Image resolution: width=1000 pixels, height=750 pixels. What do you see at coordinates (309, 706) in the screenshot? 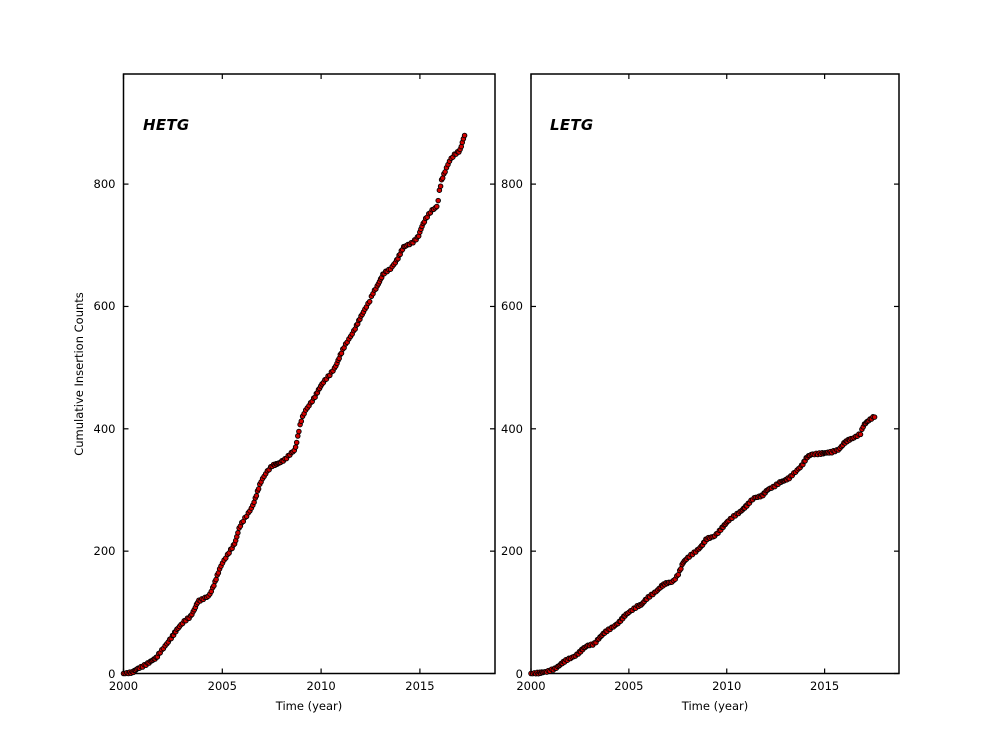
I see `x-axis-title-left: Time (year)` at bounding box center [309, 706].